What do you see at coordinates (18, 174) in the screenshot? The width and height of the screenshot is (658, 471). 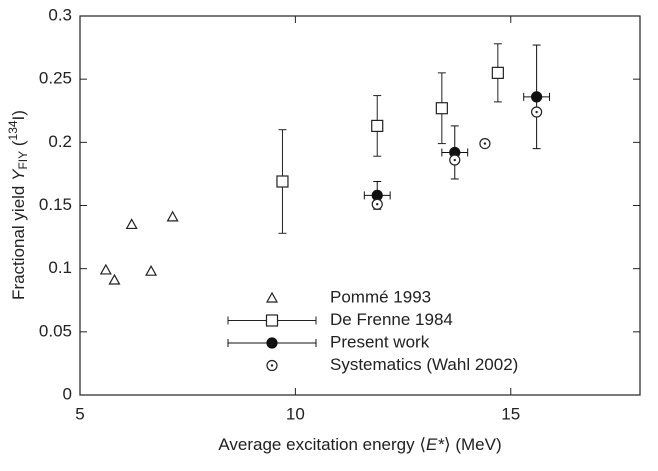 I see `y-label-part: Y` at bounding box center [18, 174].